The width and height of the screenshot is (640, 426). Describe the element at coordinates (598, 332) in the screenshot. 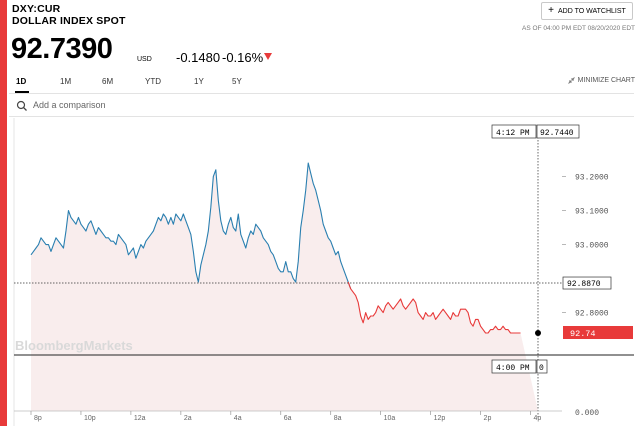

I see `last-value-box` at that location.